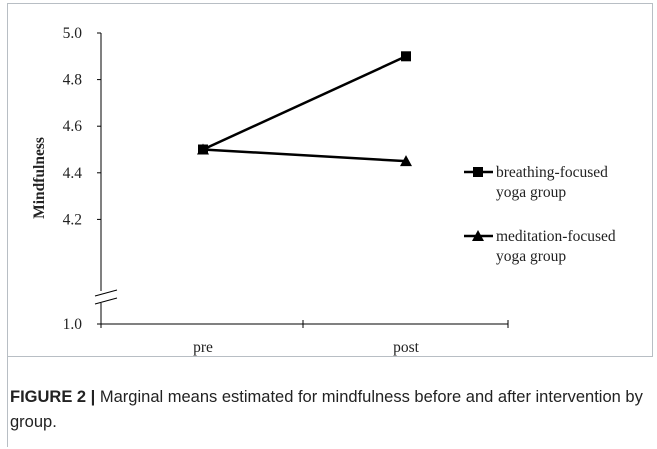 The height and width of the screenshot is (449, 657). Describe the element at coordinates (552, 172) in the screenshot. I see `legend-label: breathing-focused` at that location.